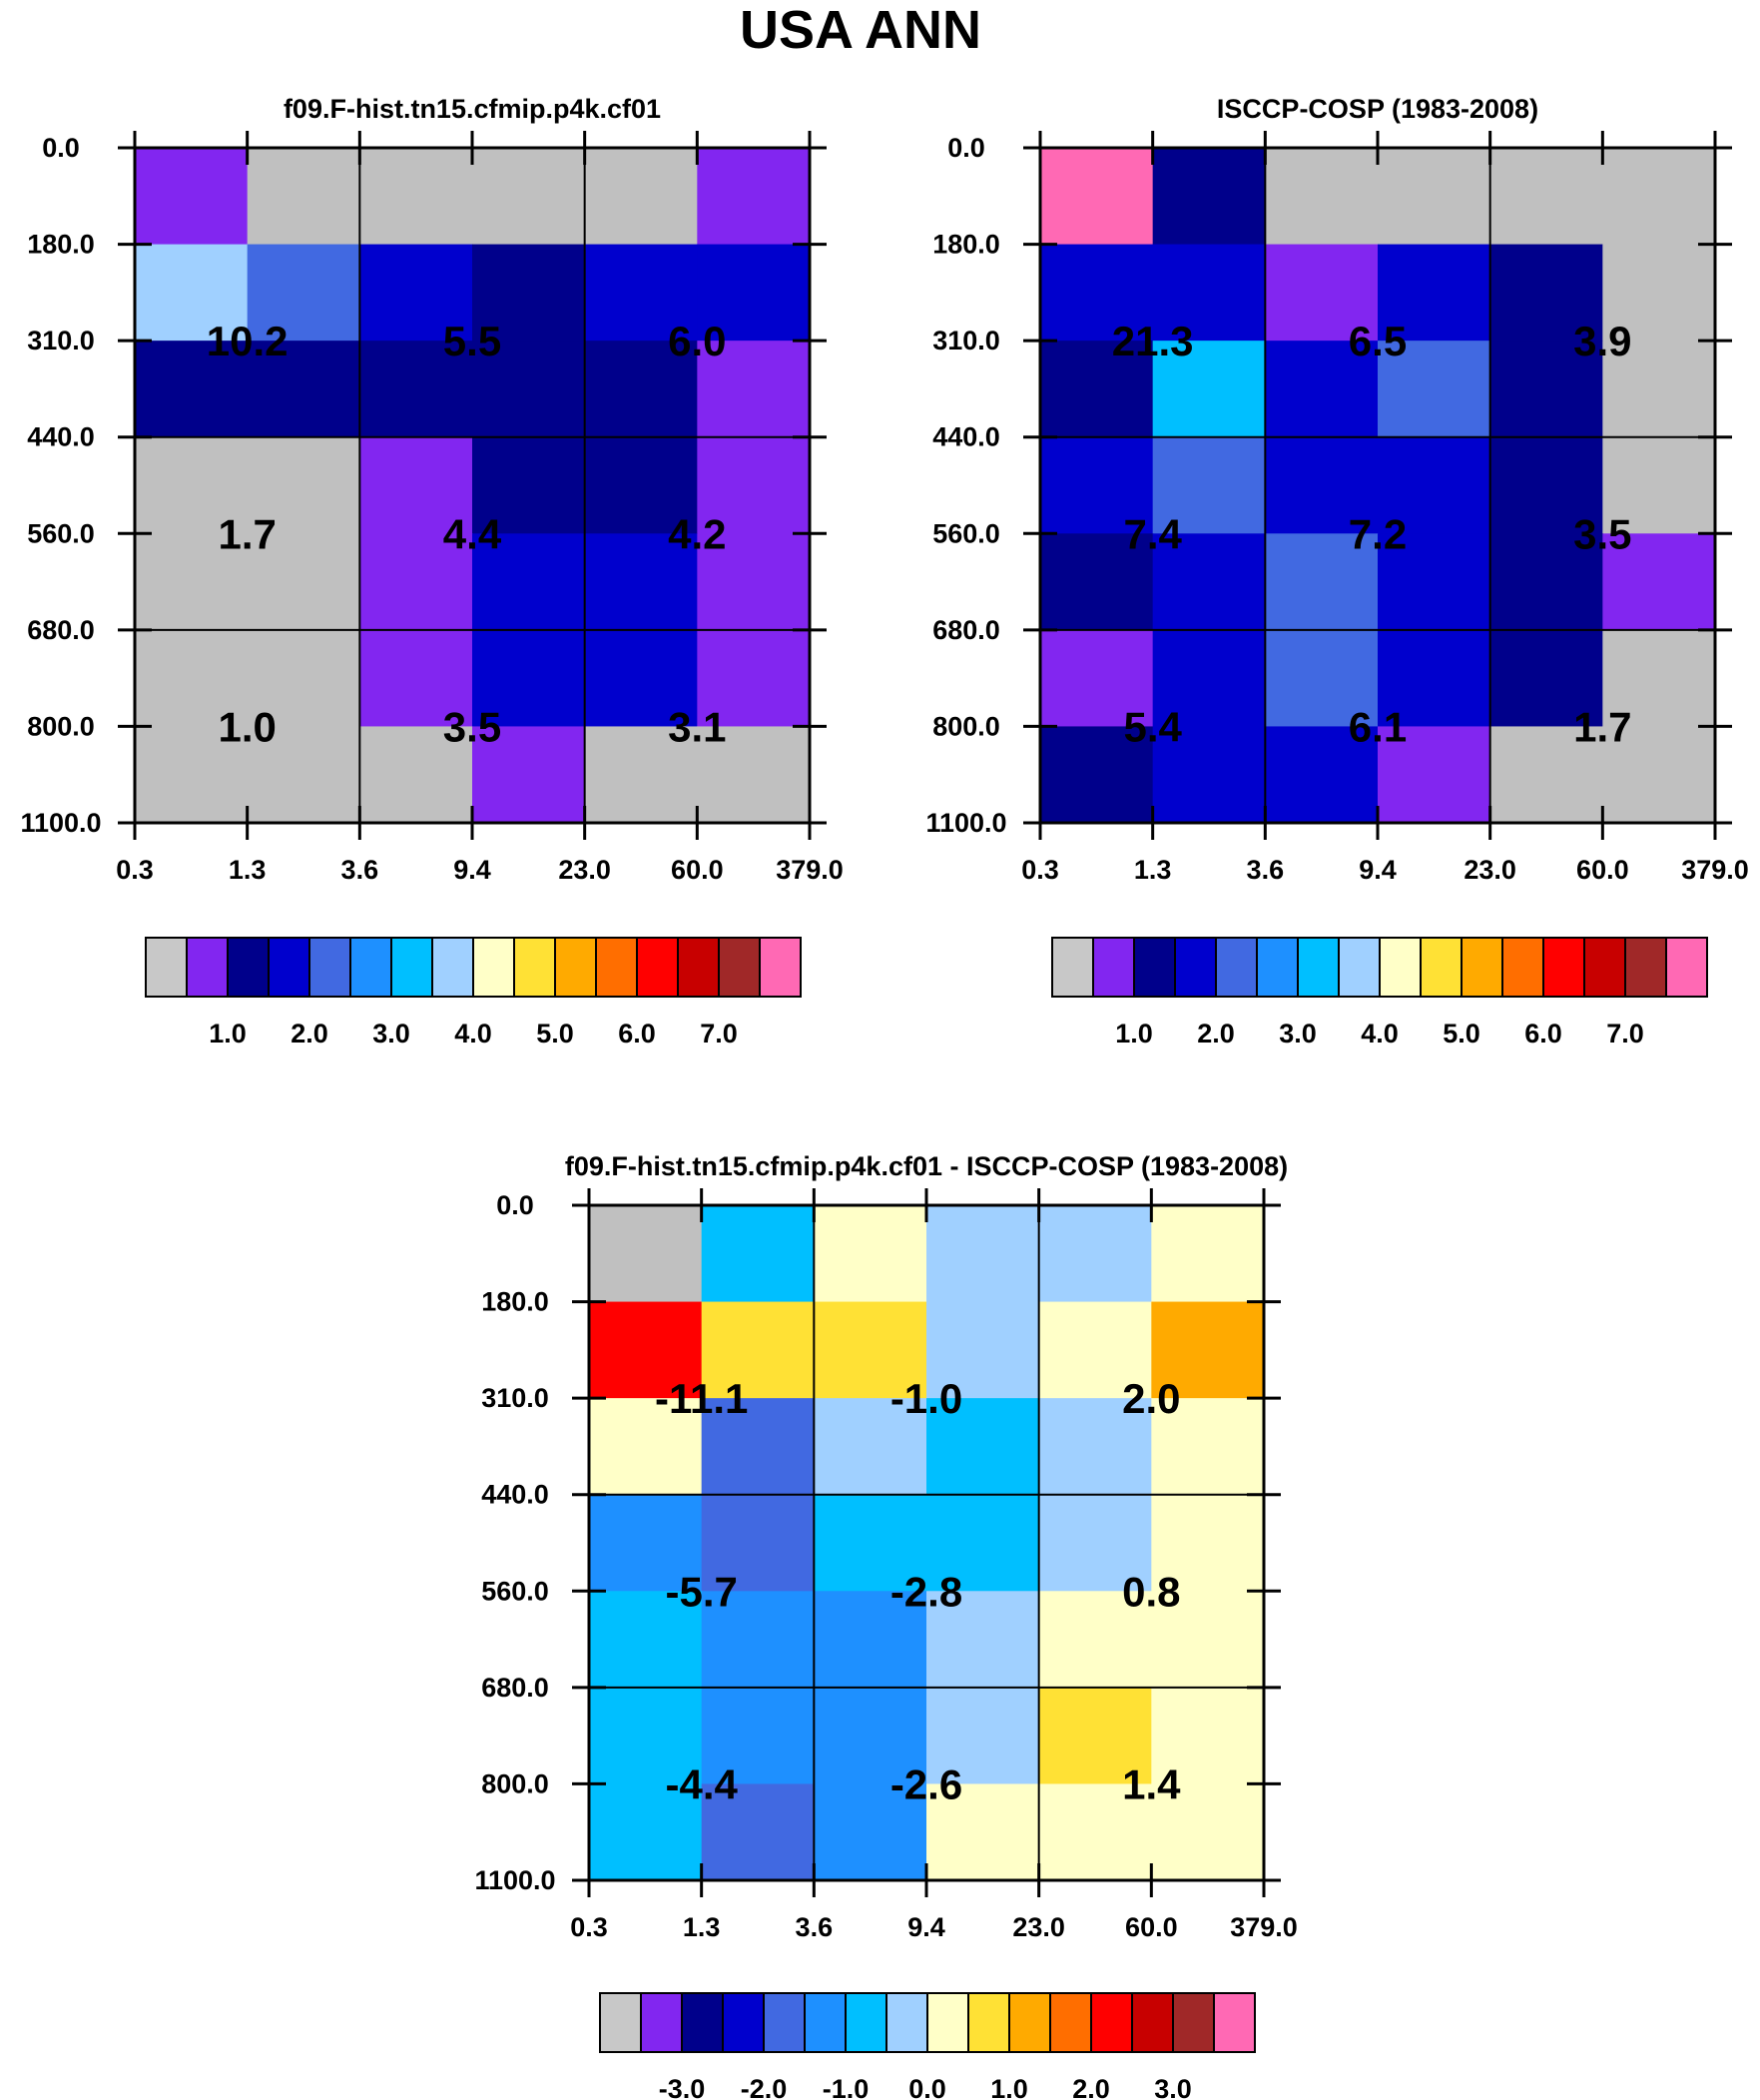 The width and height of the screenshot is (1760, 2100). I want to click on box-value-label: 10.2, so click(248, 341).